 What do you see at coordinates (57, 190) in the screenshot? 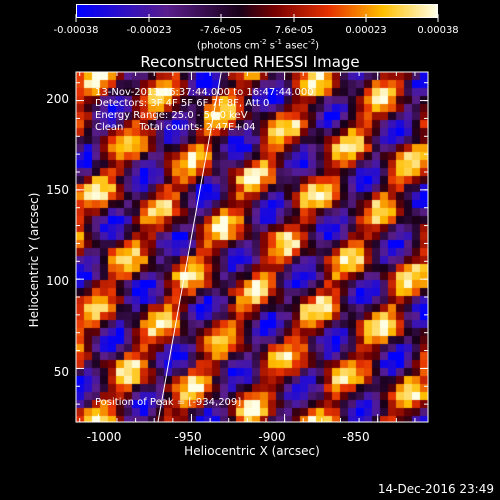
I see `y-tick-label: 150` at bounding box center [57, 190].